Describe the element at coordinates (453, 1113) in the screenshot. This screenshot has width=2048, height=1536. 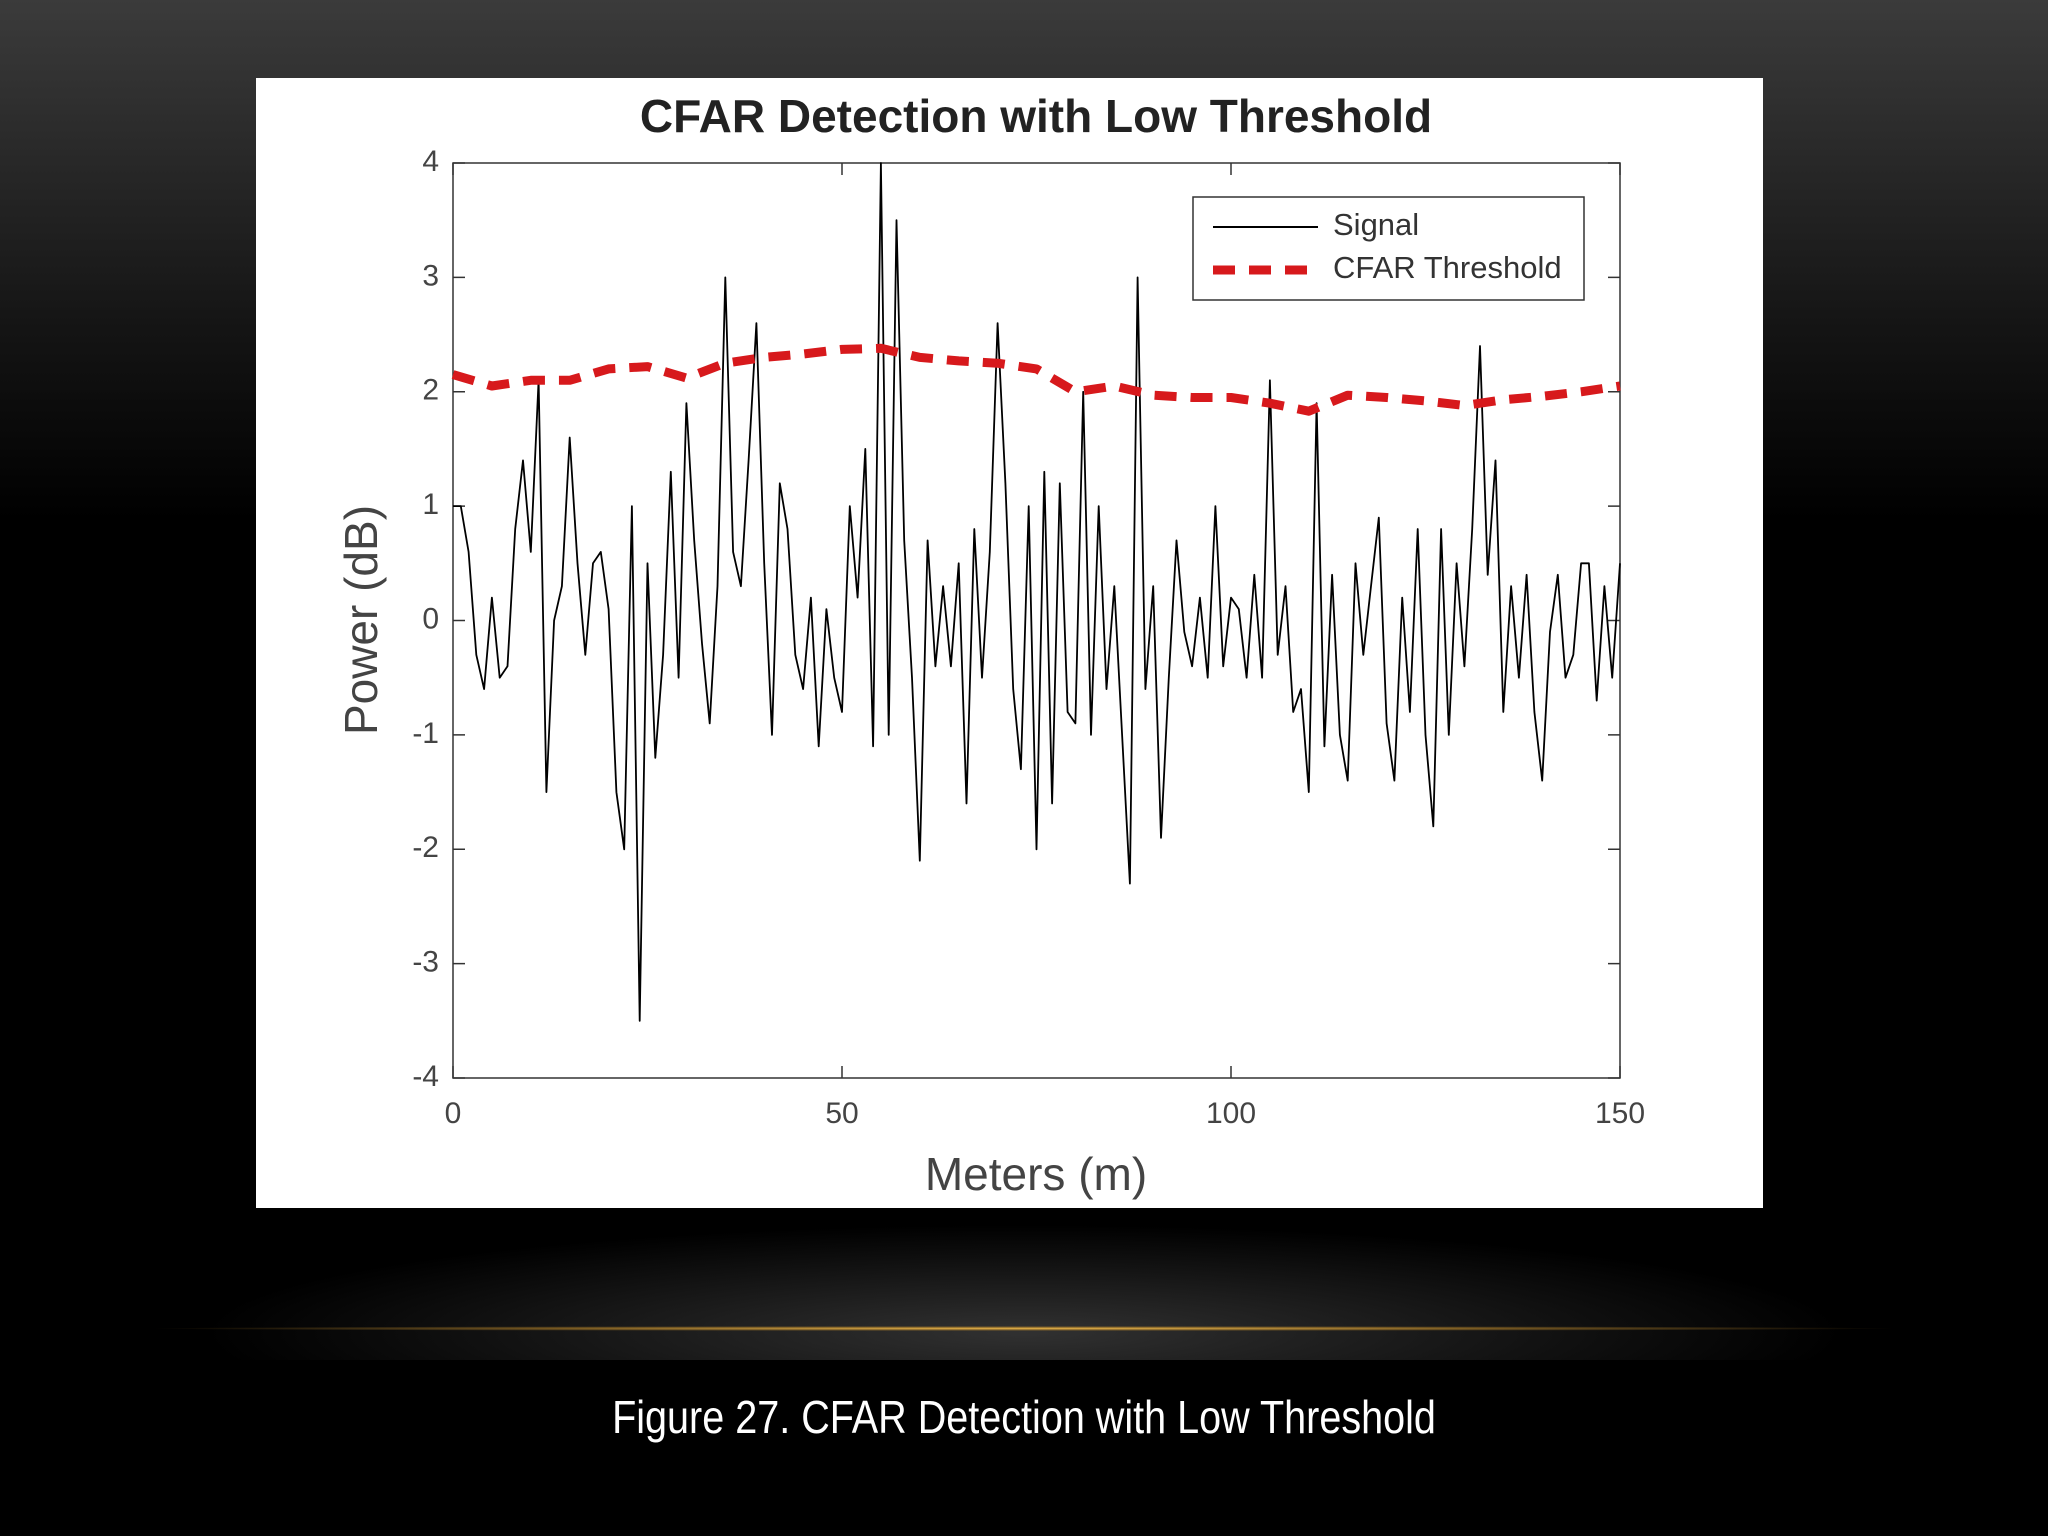
I see `x-tick-label: 0` at that location.